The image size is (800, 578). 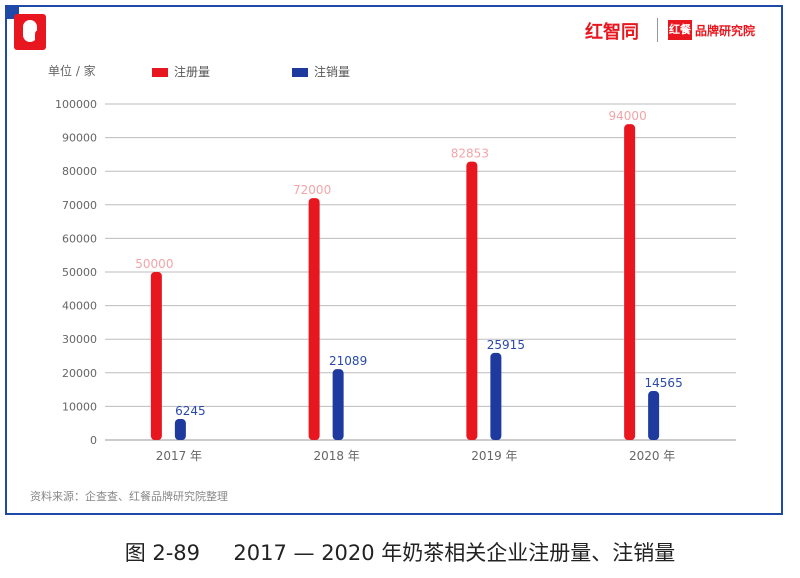 I want to click on y-tick-label: 10000, so click(x=79, y=406).